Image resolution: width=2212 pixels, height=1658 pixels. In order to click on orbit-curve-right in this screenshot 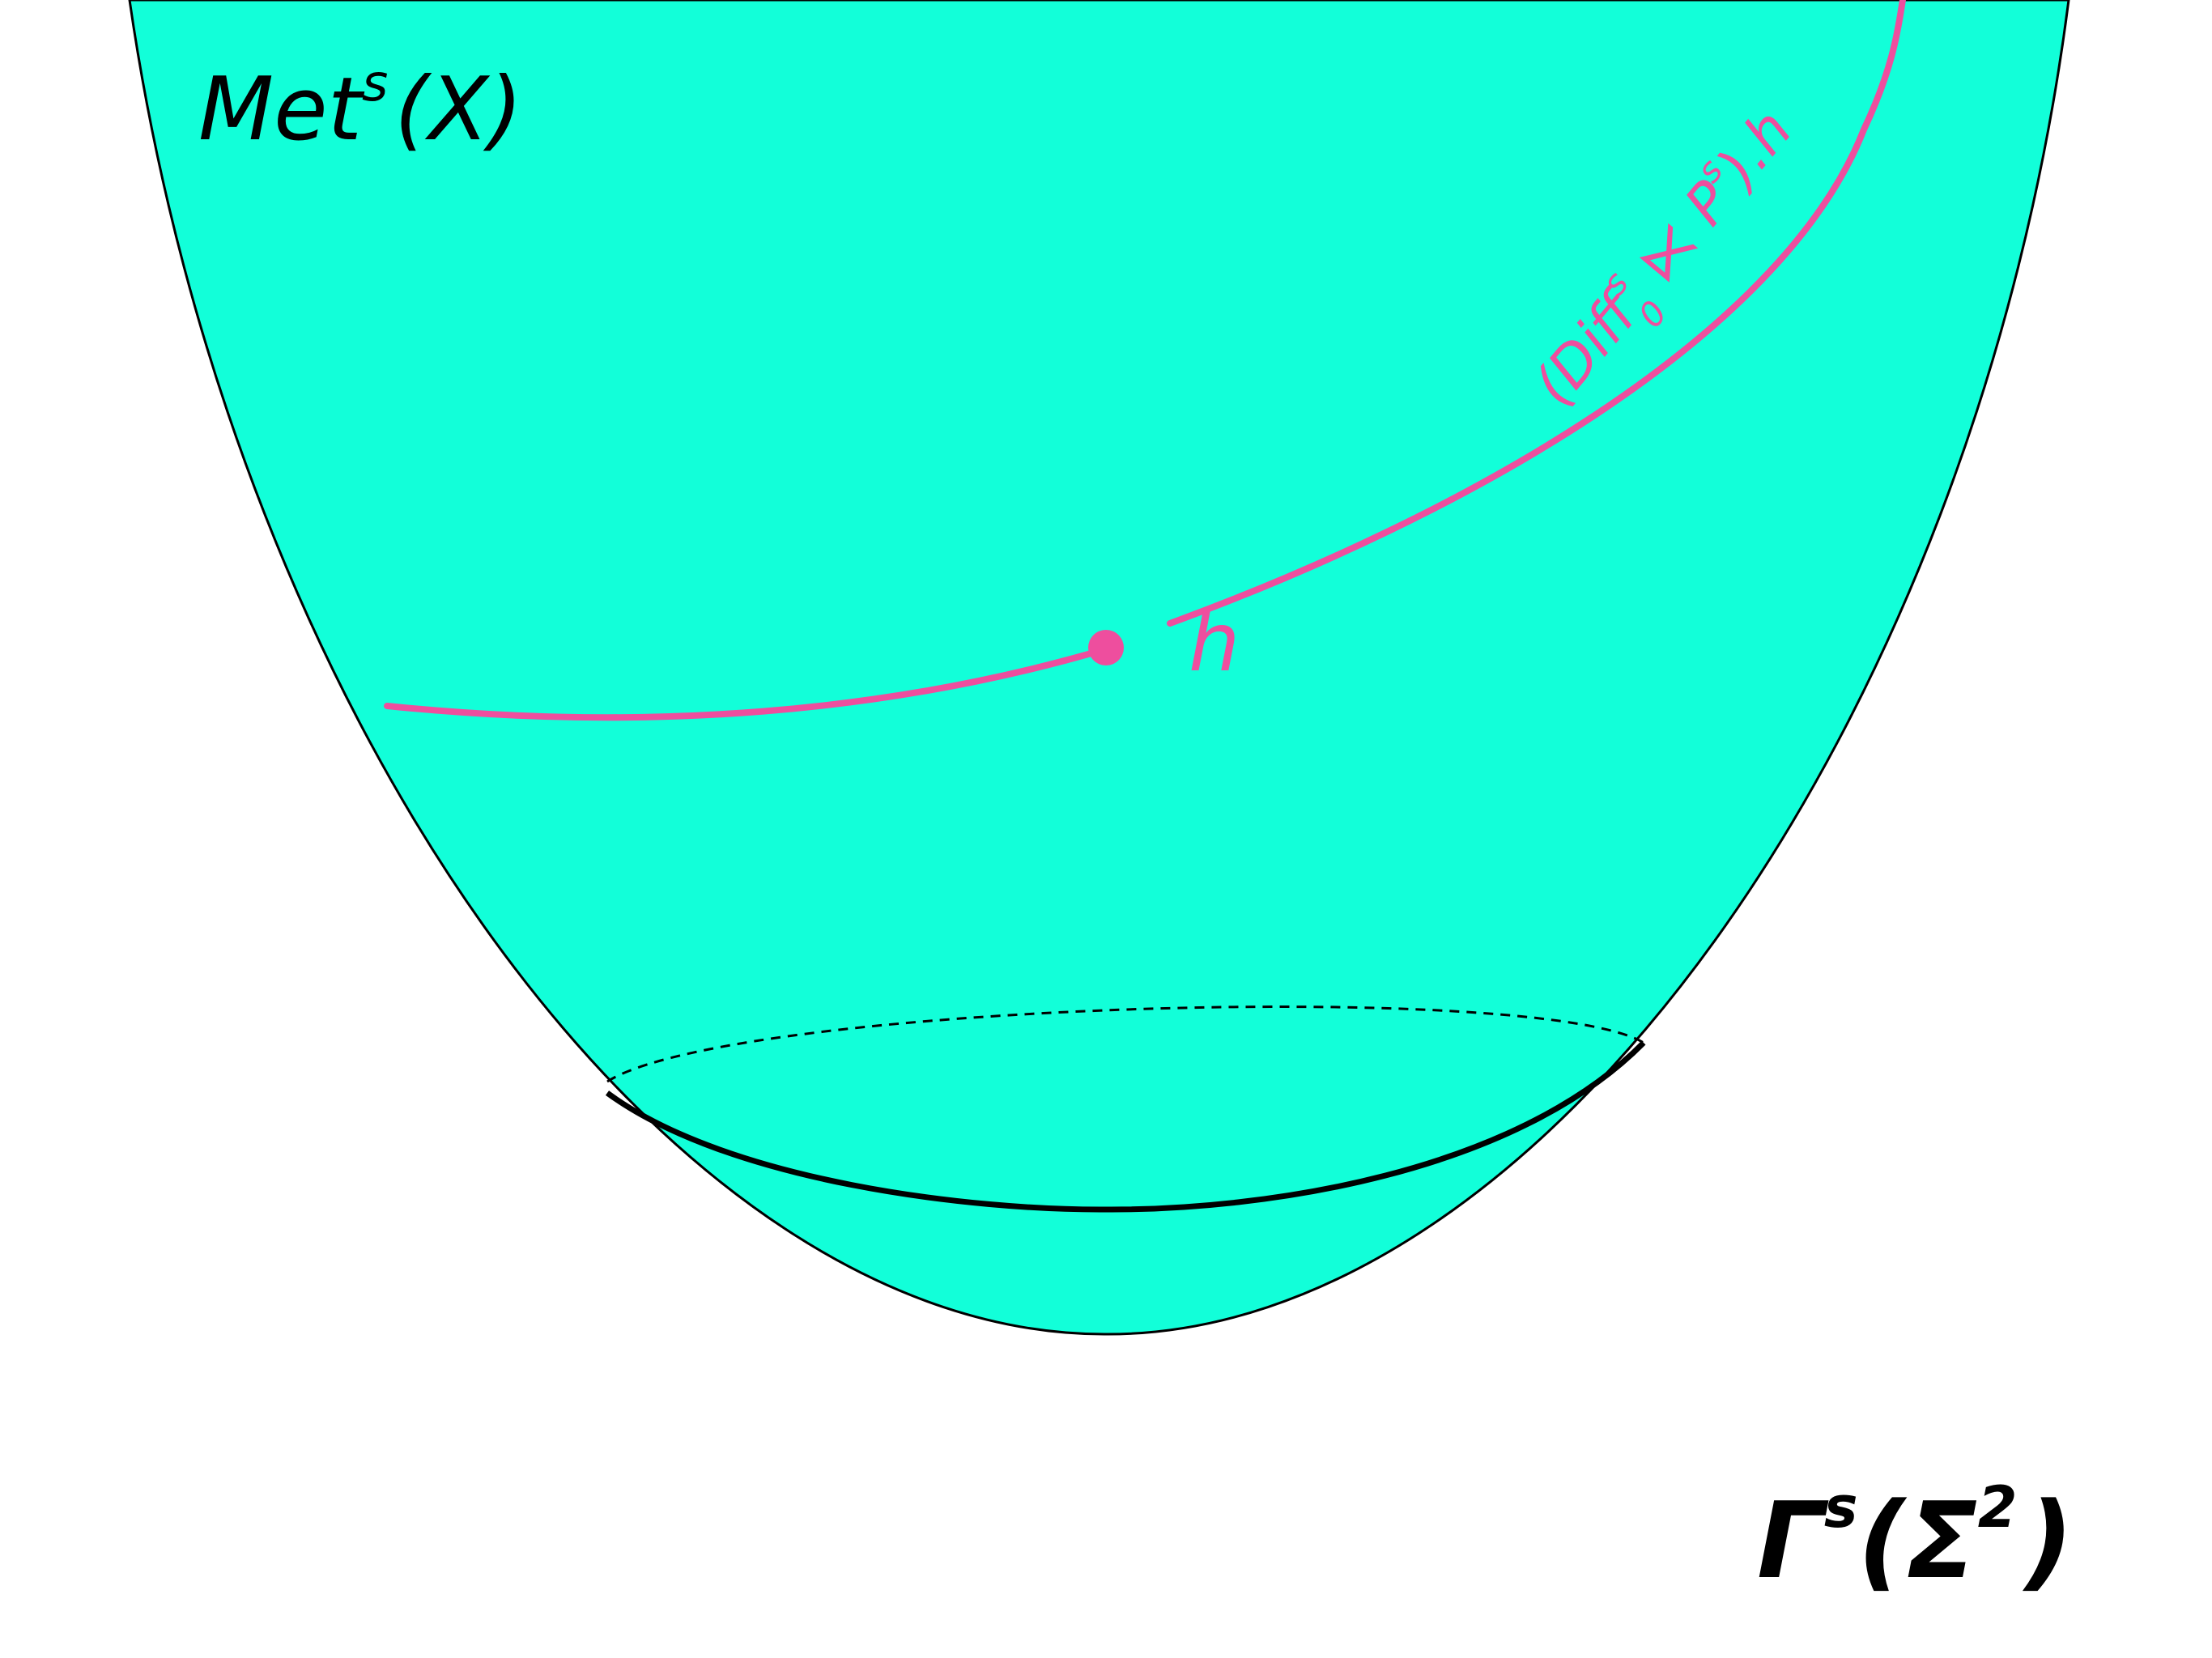, I will do `click(1537, 313)`.